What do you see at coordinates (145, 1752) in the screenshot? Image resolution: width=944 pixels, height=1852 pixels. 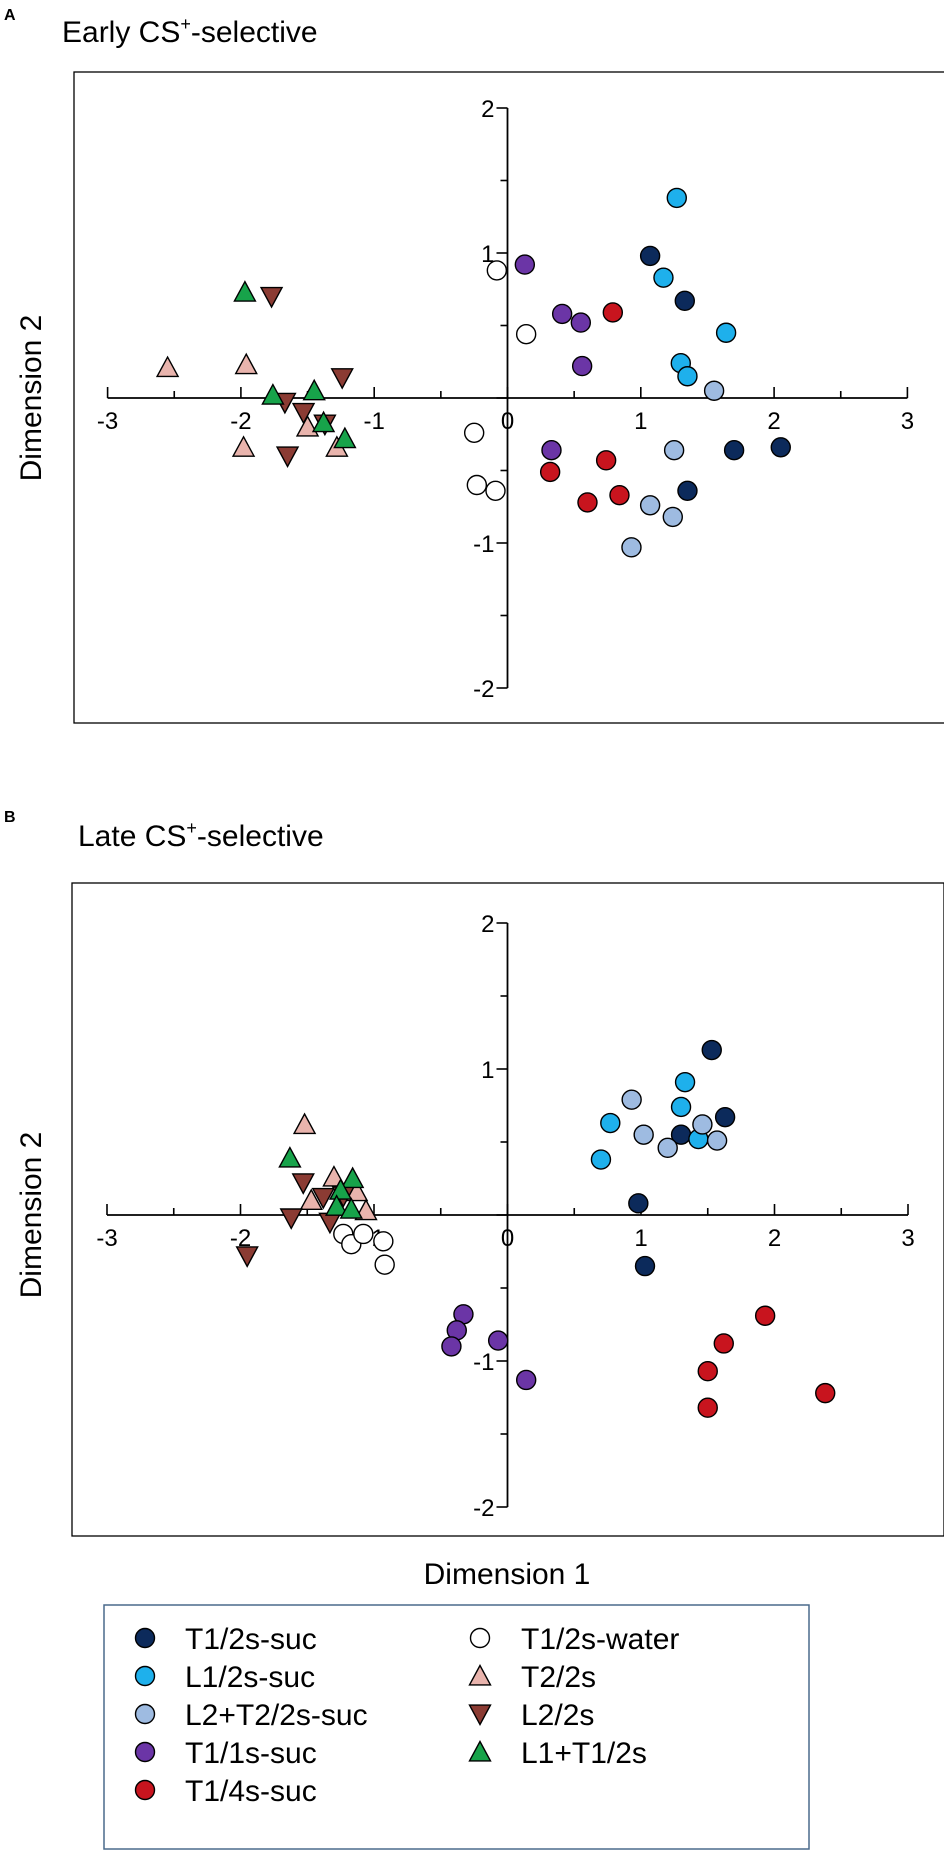 I see `legend-marker-t1-1s-suc` at bounding box center [145, 1752].